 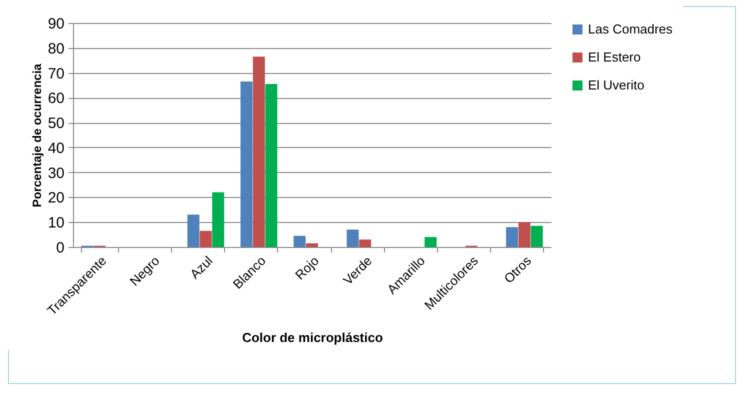 What do you see at coordinates (37, 135) in the screenshot?
I see `y-axis-title: Porcentaje de ocurrencia` at bounding box center [37, 135].